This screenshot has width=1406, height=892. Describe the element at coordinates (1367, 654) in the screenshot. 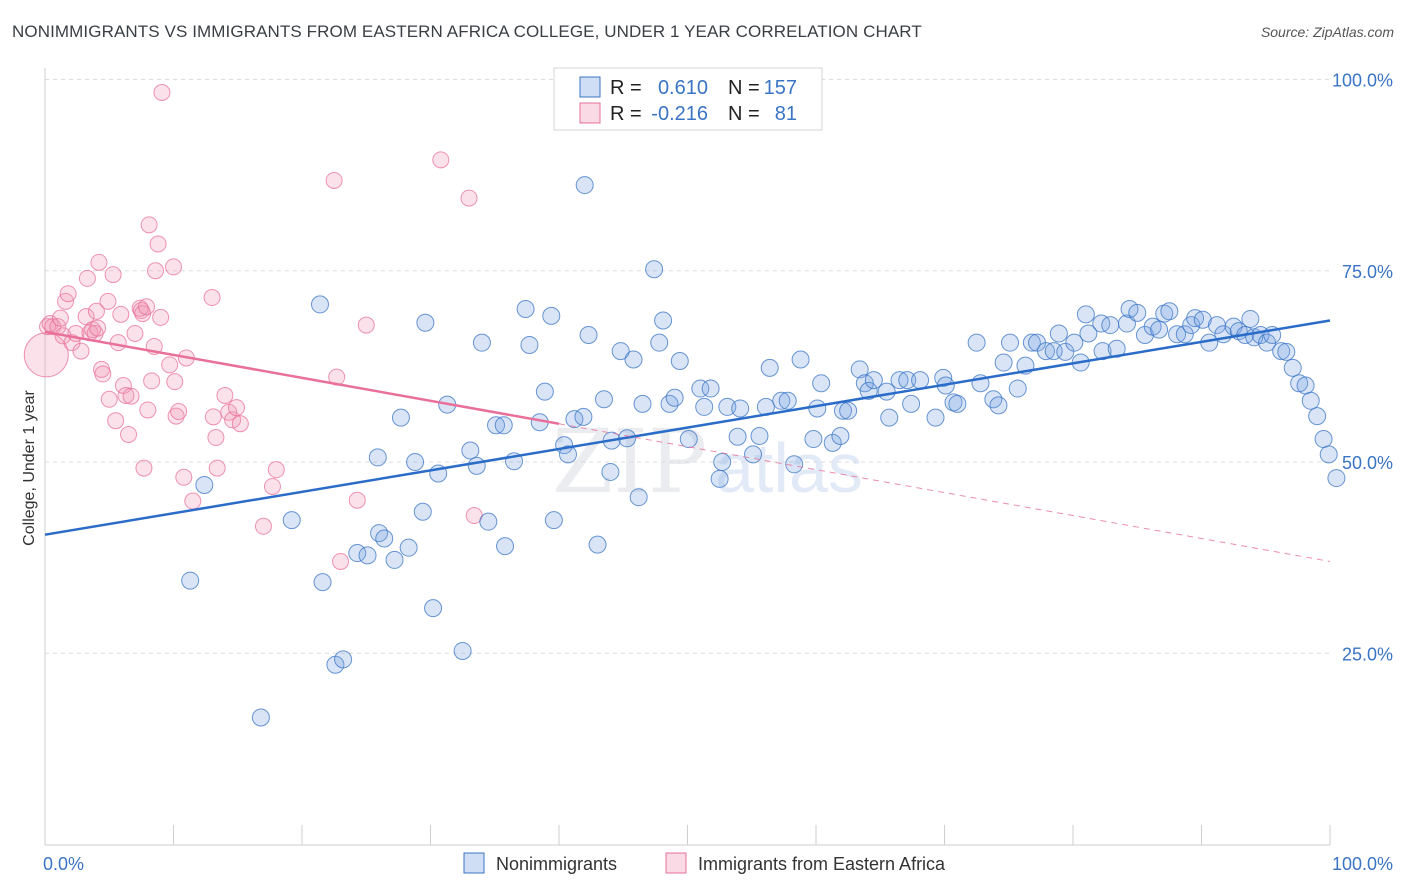

I see `y-tick-label: 25.0%` at that location.